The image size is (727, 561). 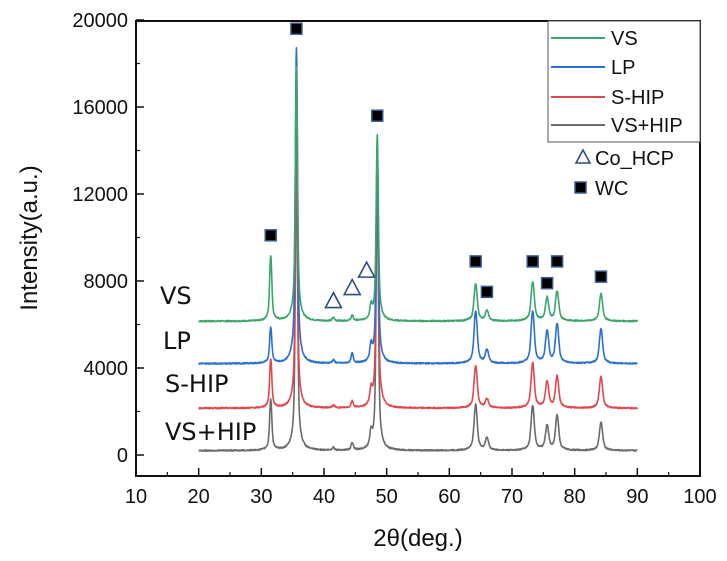 What do you see at coordinates (176, 296) in the screenshot?
I see `sample-label-vs: VS` at bounding box center [176, 296].